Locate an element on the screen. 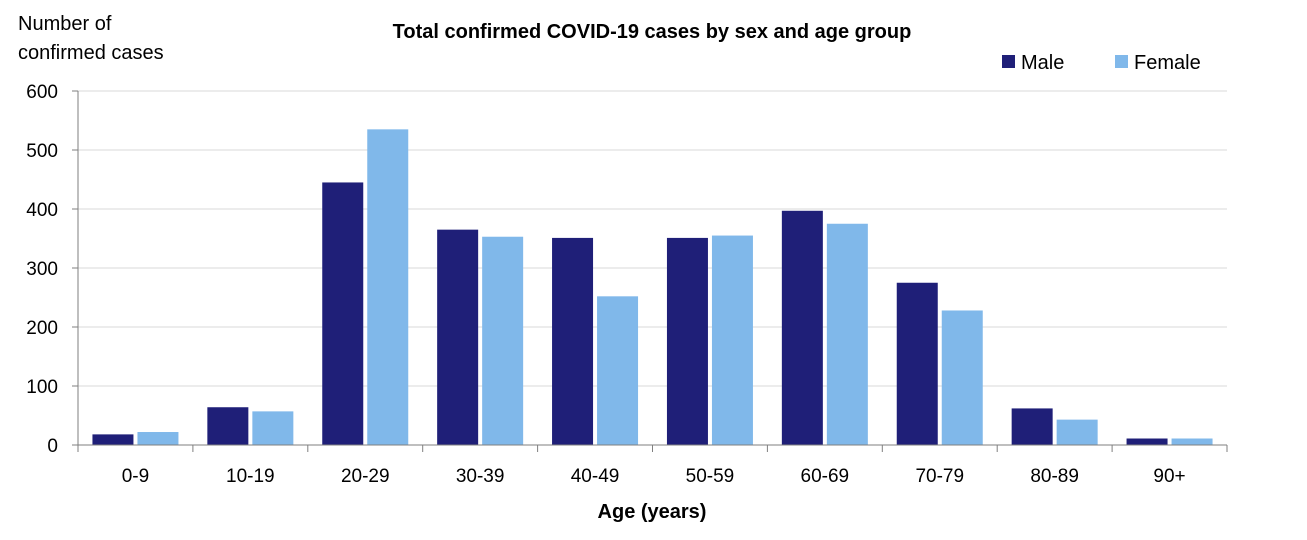 The image size is (1307, 540). y-axis-title-line-1: Number of is located at coordinates (65, 24).